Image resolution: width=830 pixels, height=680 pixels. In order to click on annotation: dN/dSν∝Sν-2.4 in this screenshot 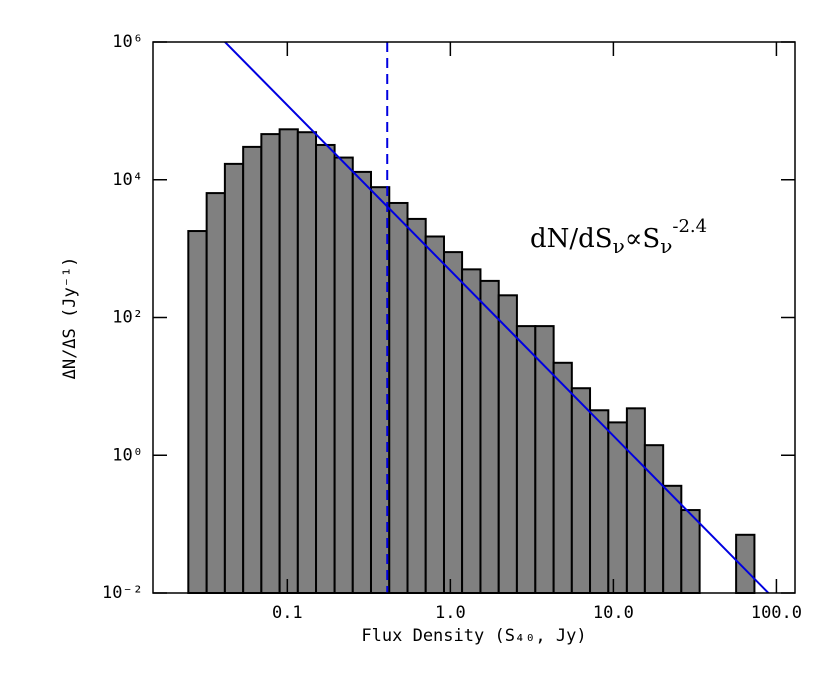, I will do `click(618, 237)`.